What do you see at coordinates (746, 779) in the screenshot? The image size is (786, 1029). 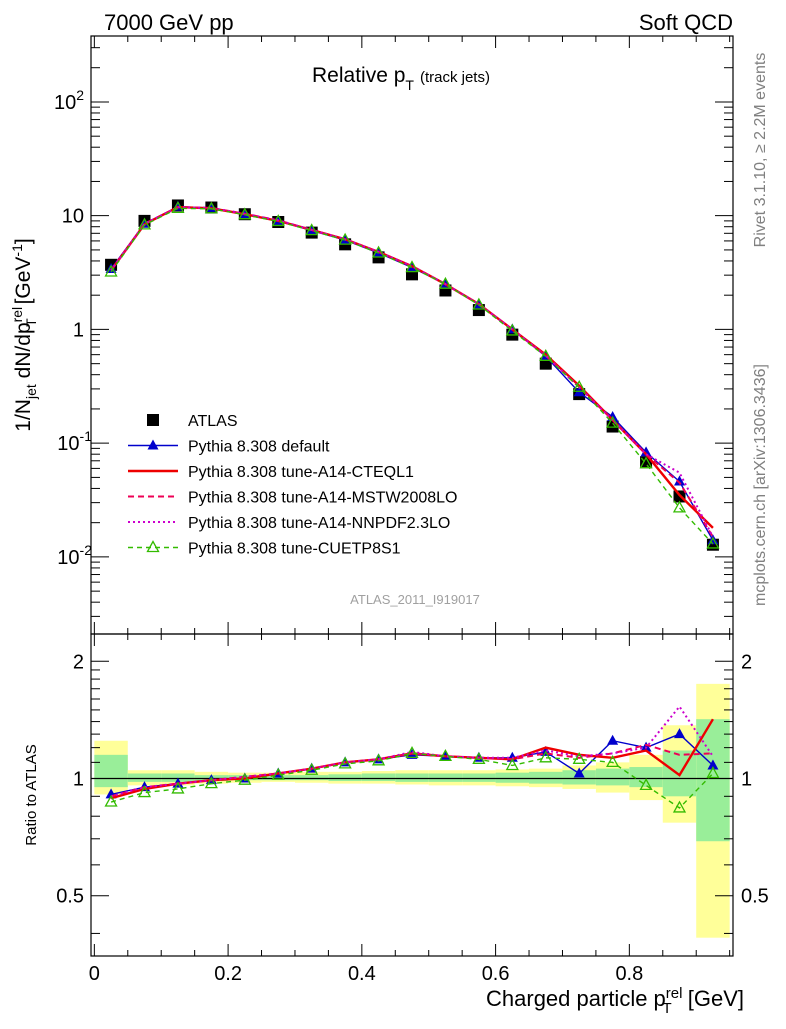 I see `ratio-tick-label-right: 1` at bounding box center [746, 779].